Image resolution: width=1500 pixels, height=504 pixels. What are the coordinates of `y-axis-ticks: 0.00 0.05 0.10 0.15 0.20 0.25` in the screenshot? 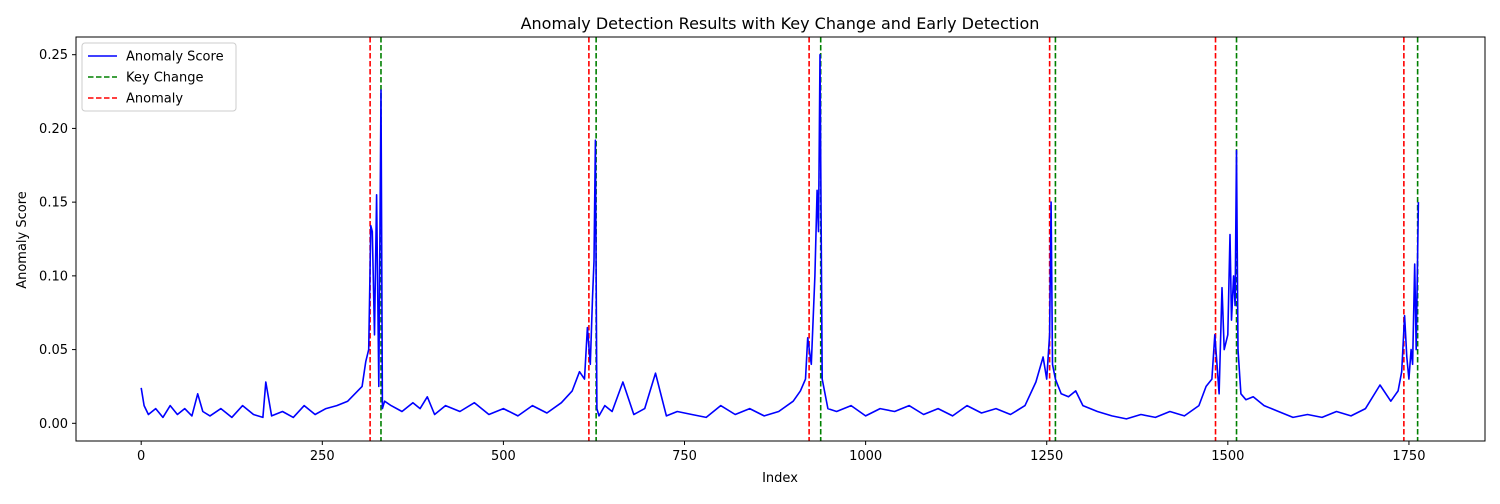 It's located at (57, 240).